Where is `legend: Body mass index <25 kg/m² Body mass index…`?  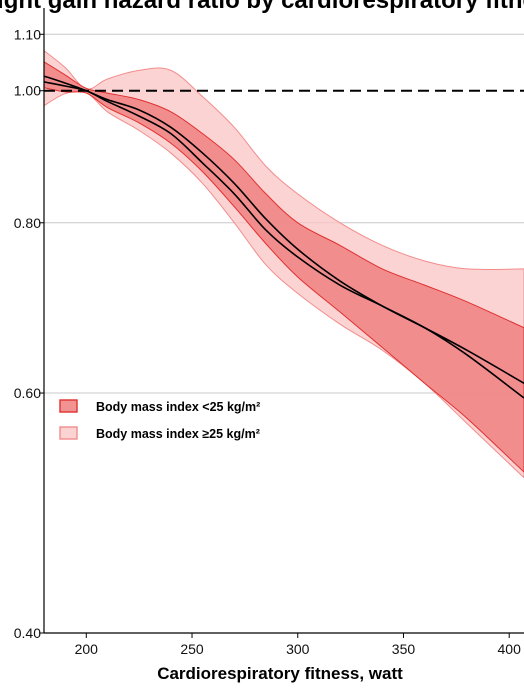
legend: Body mass index <25 kg/m² Body mass index… is located at coordinates (159, 420).